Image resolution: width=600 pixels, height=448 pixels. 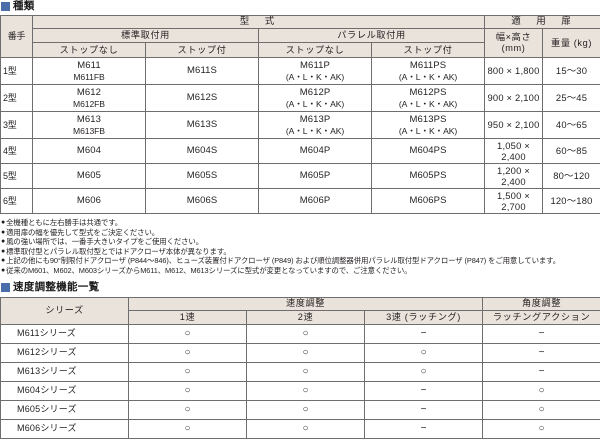 What do you see at coordinates (89, 120) in the screenshot?
I see `model-main: M613` at bounding box center [89, 120].